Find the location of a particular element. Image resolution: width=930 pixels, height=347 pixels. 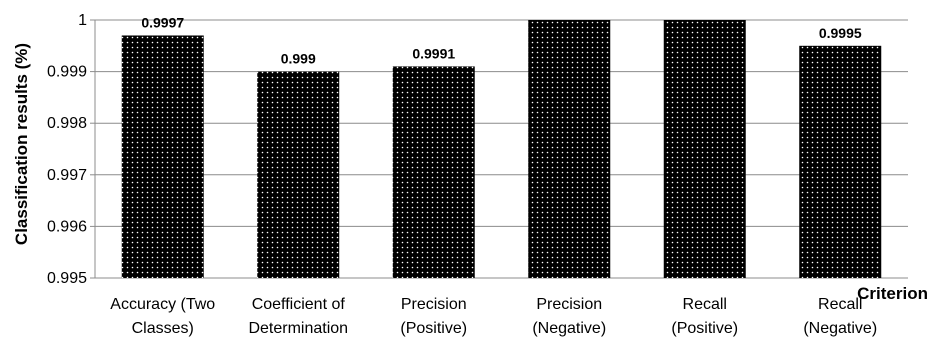

y-tick-label: 0.996 is located at coordinates (67, 226).